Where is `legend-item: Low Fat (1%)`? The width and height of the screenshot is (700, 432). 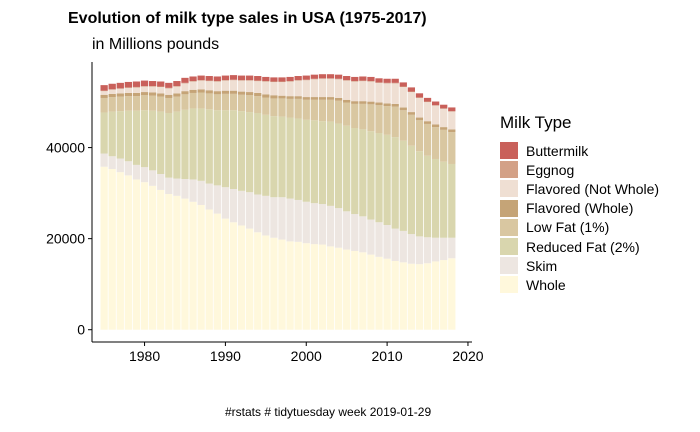
legend-item: Low Fat (1%) is located at coordinates (597, 227).